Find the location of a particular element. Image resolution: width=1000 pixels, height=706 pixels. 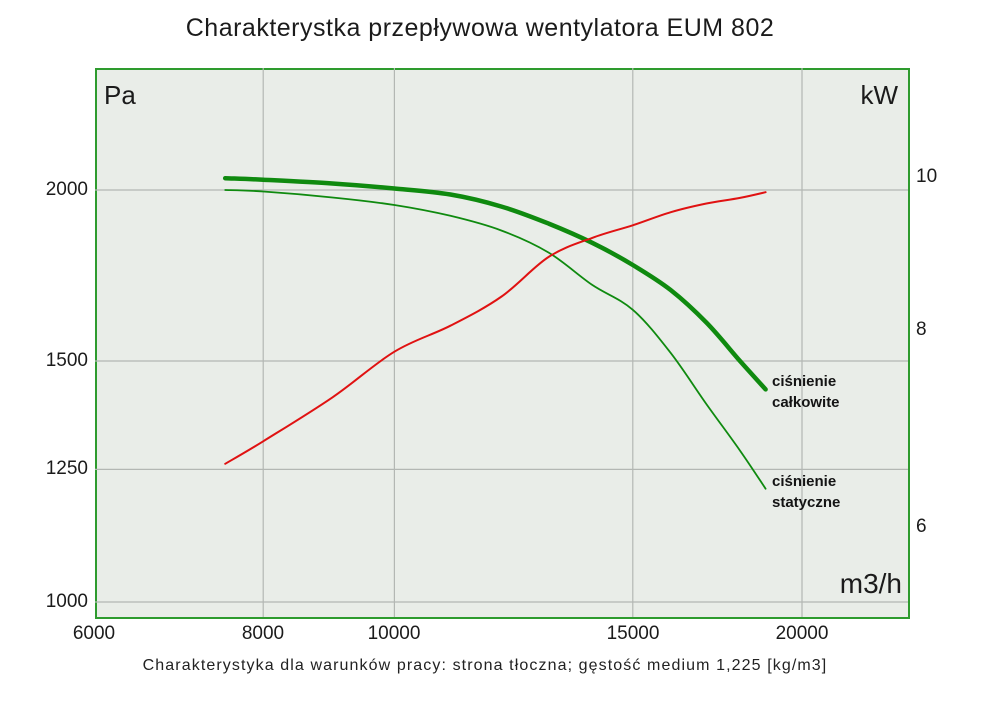

total-pressure-curve-label: ciśnienie całkowite is located at coordinates (806, 392).